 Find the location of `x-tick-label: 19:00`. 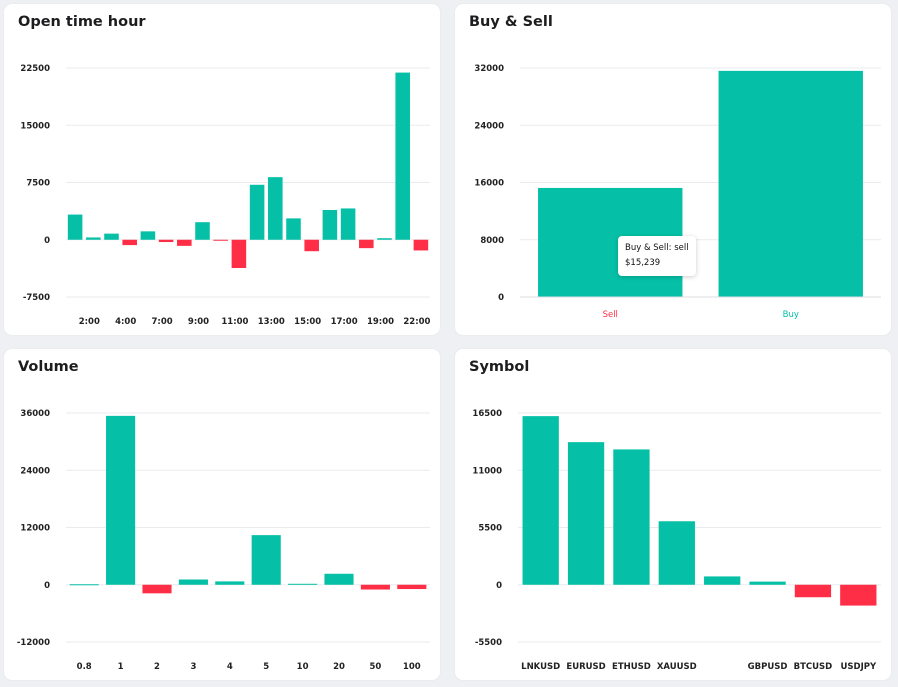

x-tick-label: 19:00 is located at coordinates (380, 322).